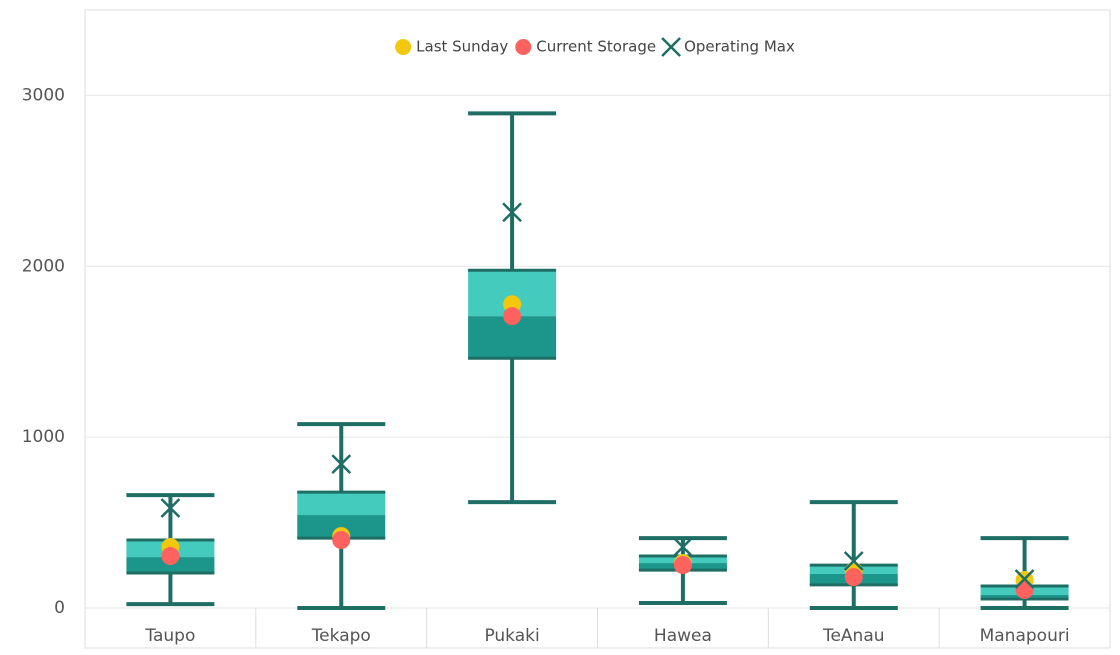  Describe the element at coordinates (1025, 636) in the screenshot. I see `x-tick-label: Manapouri` at that location.